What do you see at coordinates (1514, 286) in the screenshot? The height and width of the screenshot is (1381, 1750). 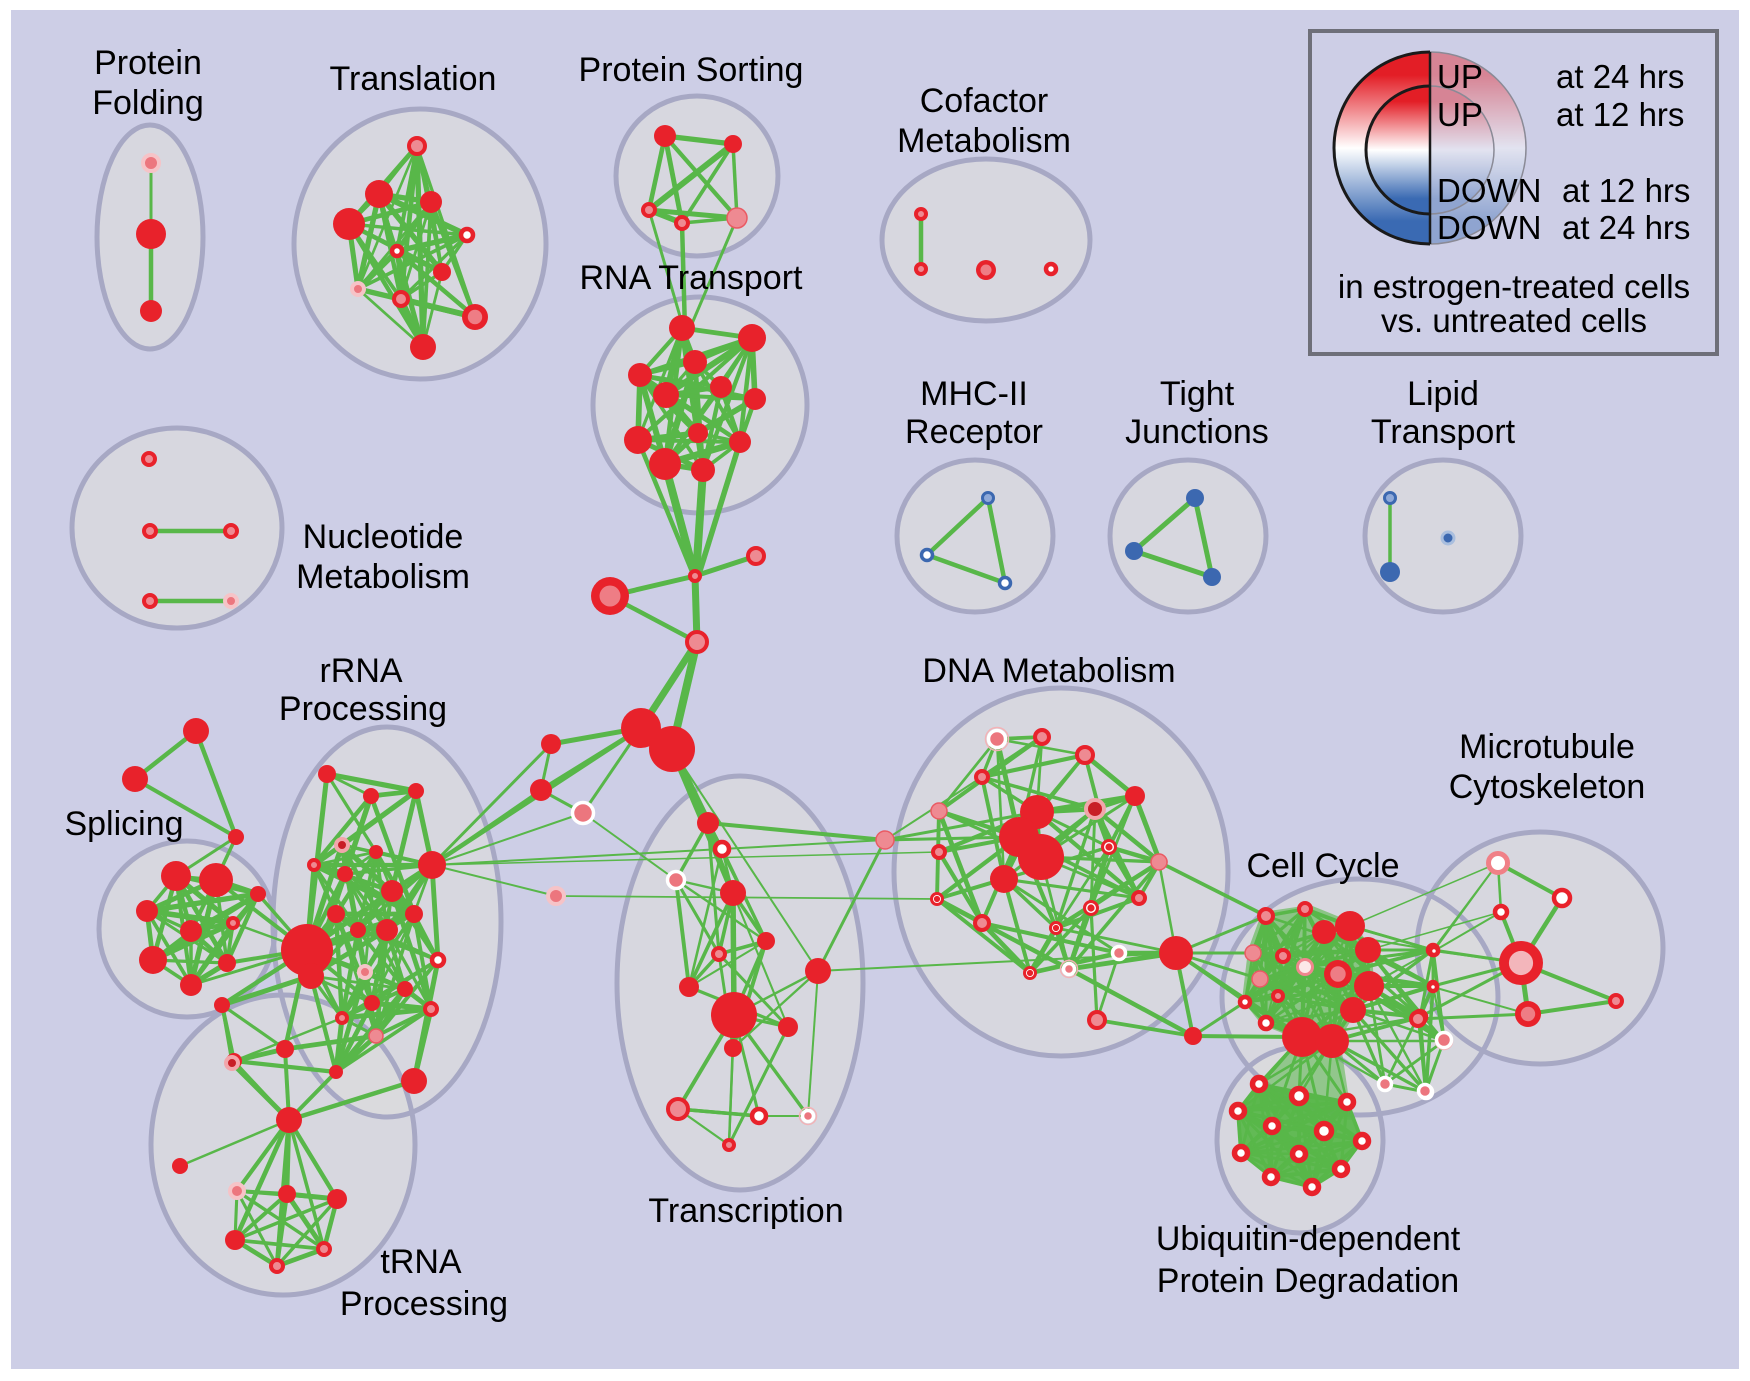 I see `svg-text: in estrogen-treated cells` at bounding box center [1514, 286].